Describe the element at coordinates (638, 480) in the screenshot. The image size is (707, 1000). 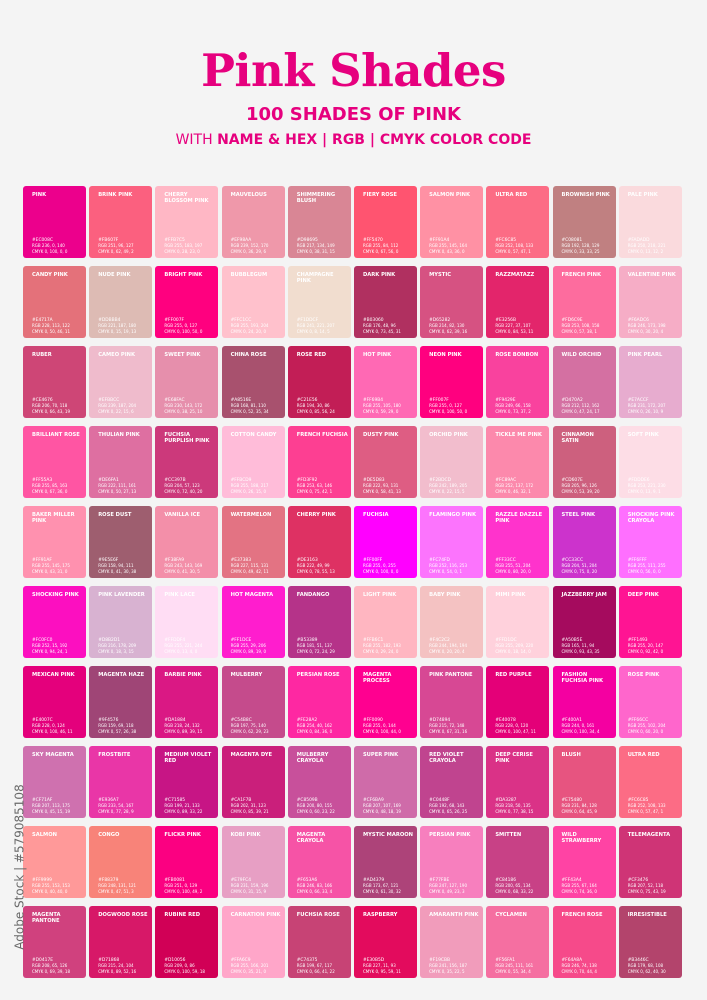
I see `swatch-hex: #FDDDE6` at that location.